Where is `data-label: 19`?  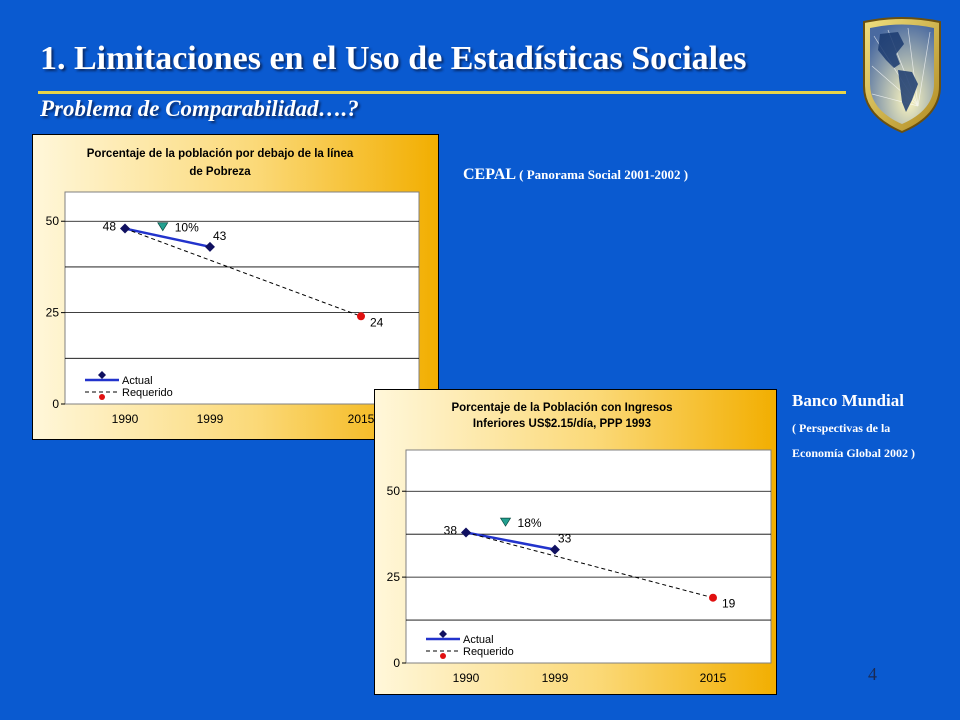 data-label: 19 is located at coordinates (729, 604).